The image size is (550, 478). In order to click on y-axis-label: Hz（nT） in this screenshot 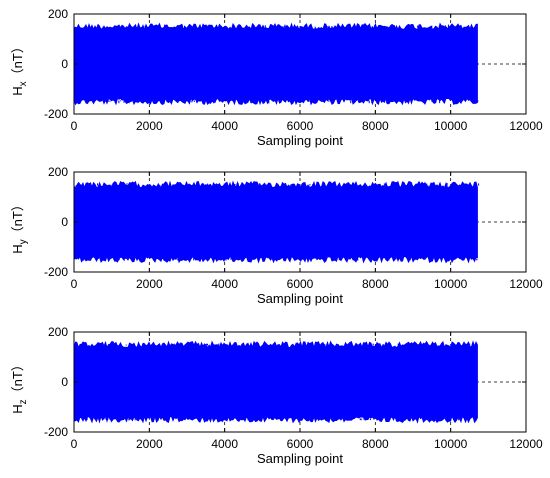, I will do `click(19, 386)`.